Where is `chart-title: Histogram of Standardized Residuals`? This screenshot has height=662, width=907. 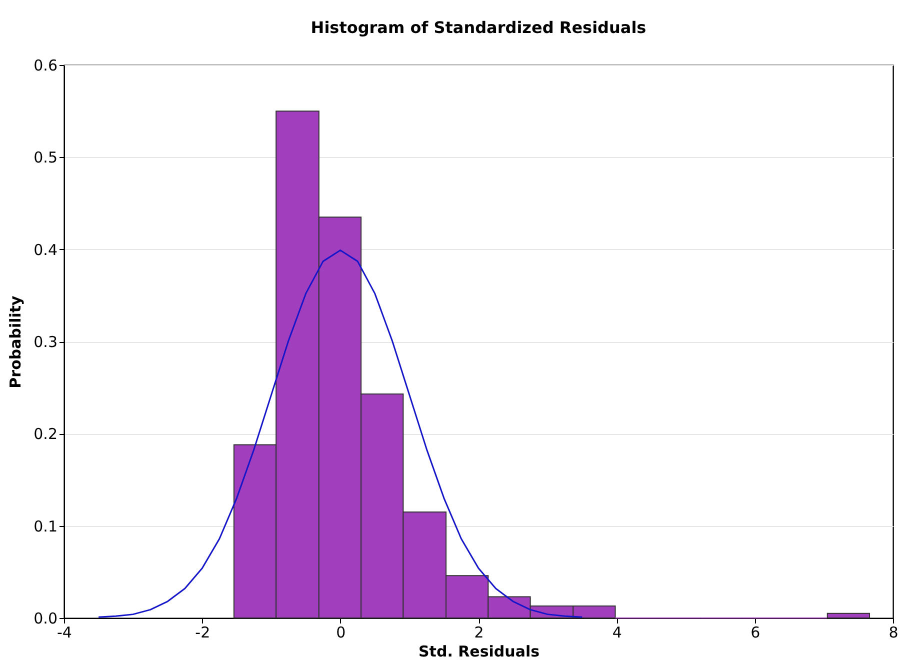 chart-title: Histogram of Standardized Residuals is located at coordinates (478, 27).